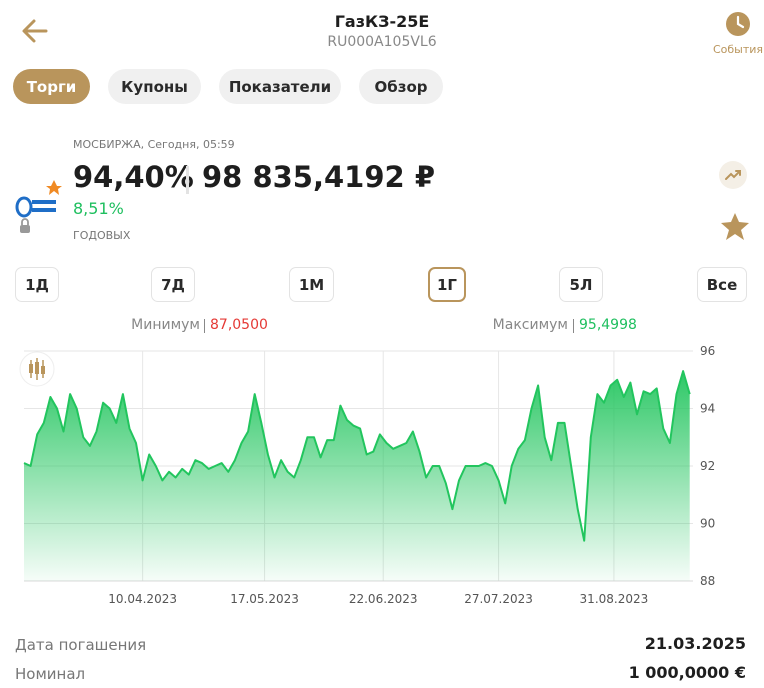 Image resolution: width=764 pixels, height=688 pixels. I want to click on x-tick-label: 27.07.2023, so click(498, 599).